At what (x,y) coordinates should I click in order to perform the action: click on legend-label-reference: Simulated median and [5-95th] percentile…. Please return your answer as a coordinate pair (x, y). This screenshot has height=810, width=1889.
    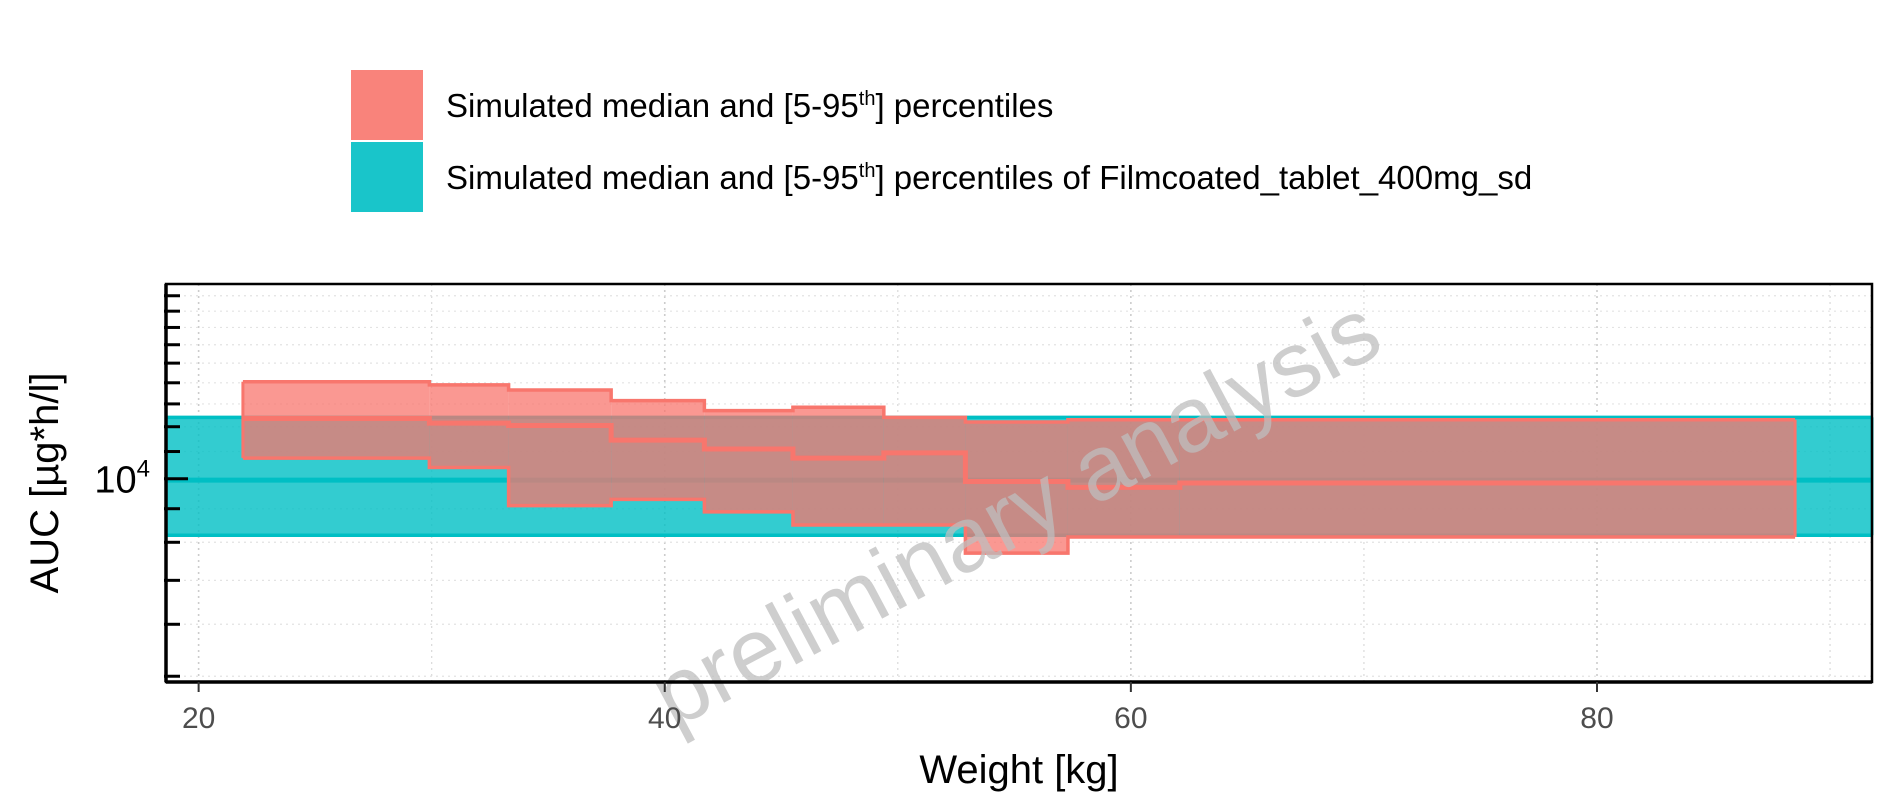
    Looking at the image, I should click on (989, 177).